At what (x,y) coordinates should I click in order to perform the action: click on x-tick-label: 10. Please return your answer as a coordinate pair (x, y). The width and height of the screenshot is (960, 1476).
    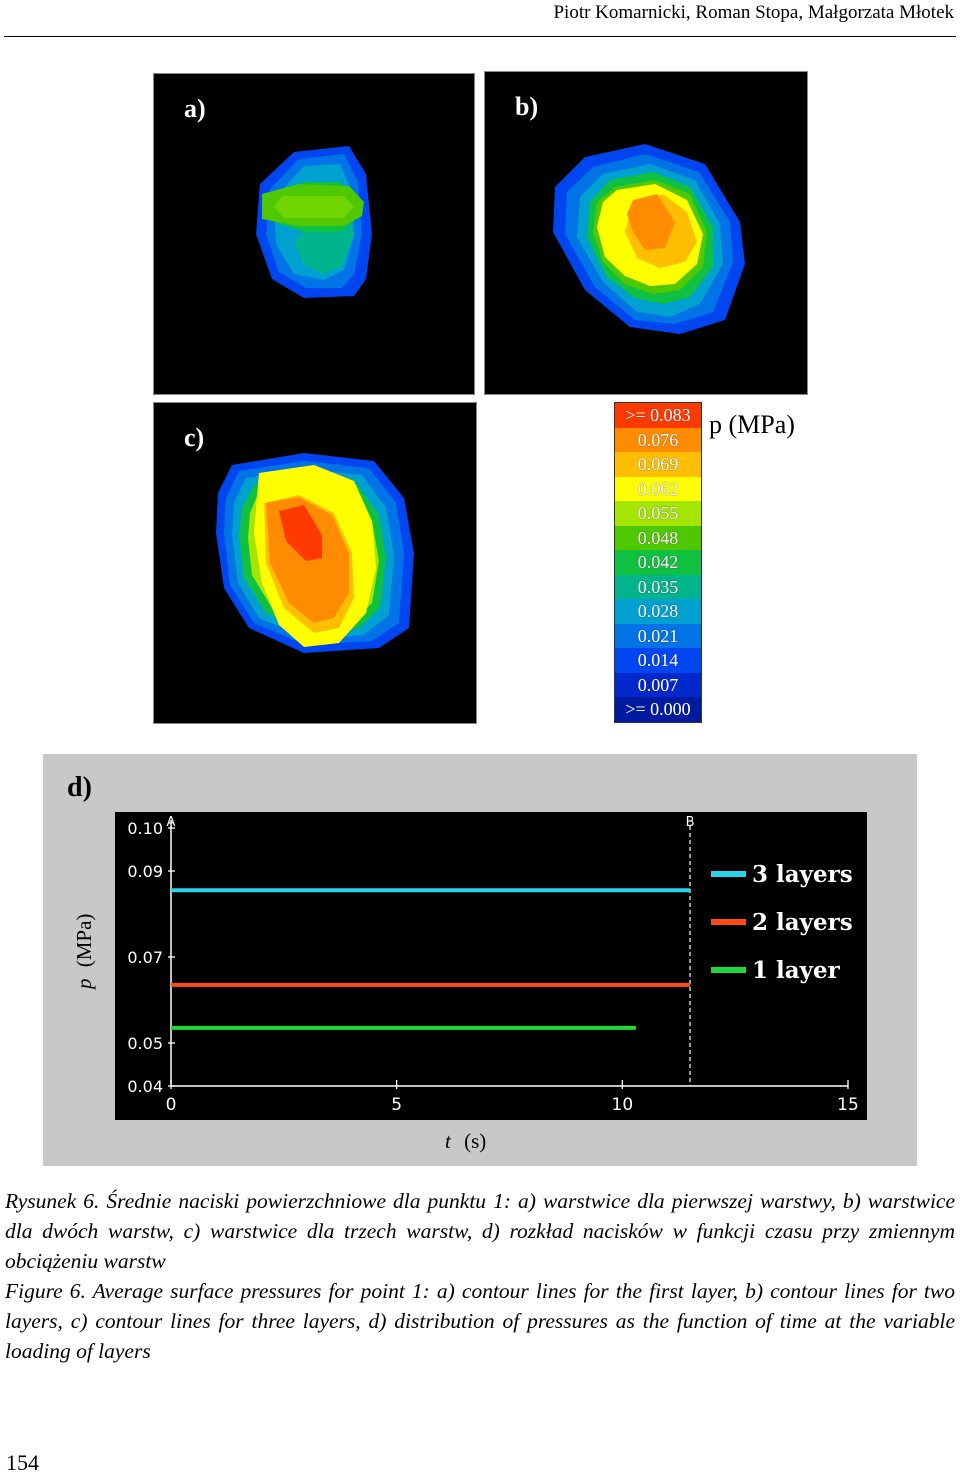
    Looking at the image, I should click on (623, 1105).